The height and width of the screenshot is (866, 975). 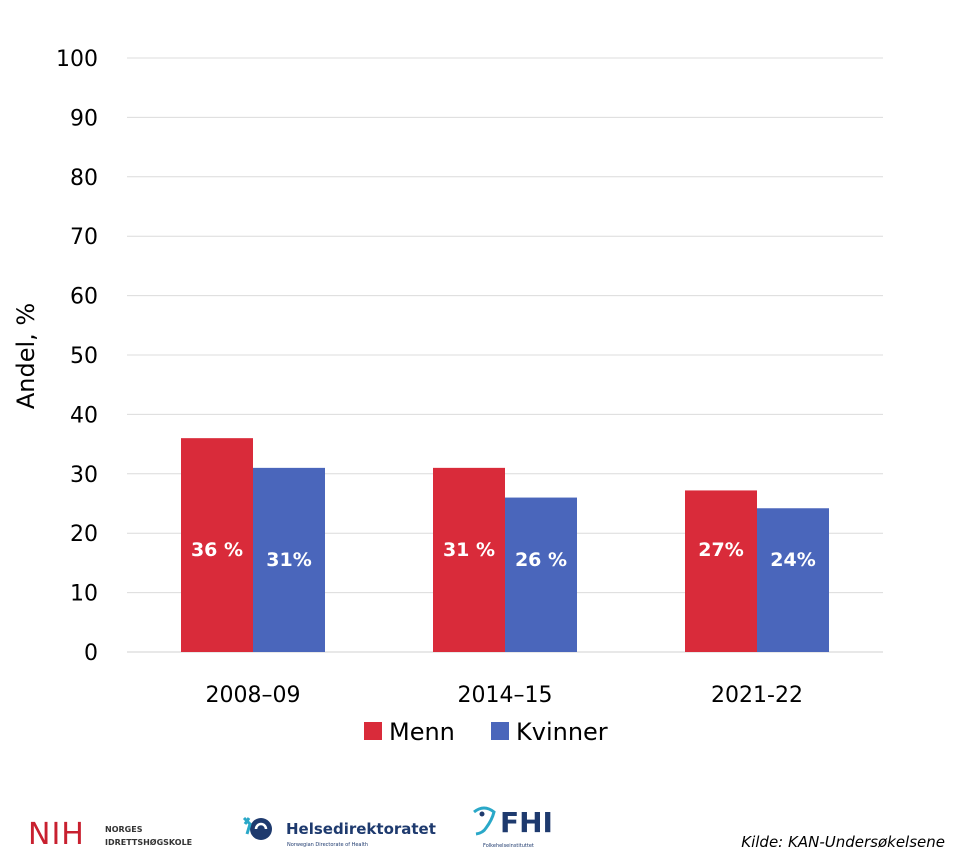 What do you see at coordinates (484, 821) in the screenshot?
I see `fhi-logo-icon` at bounding box center [484, 821].